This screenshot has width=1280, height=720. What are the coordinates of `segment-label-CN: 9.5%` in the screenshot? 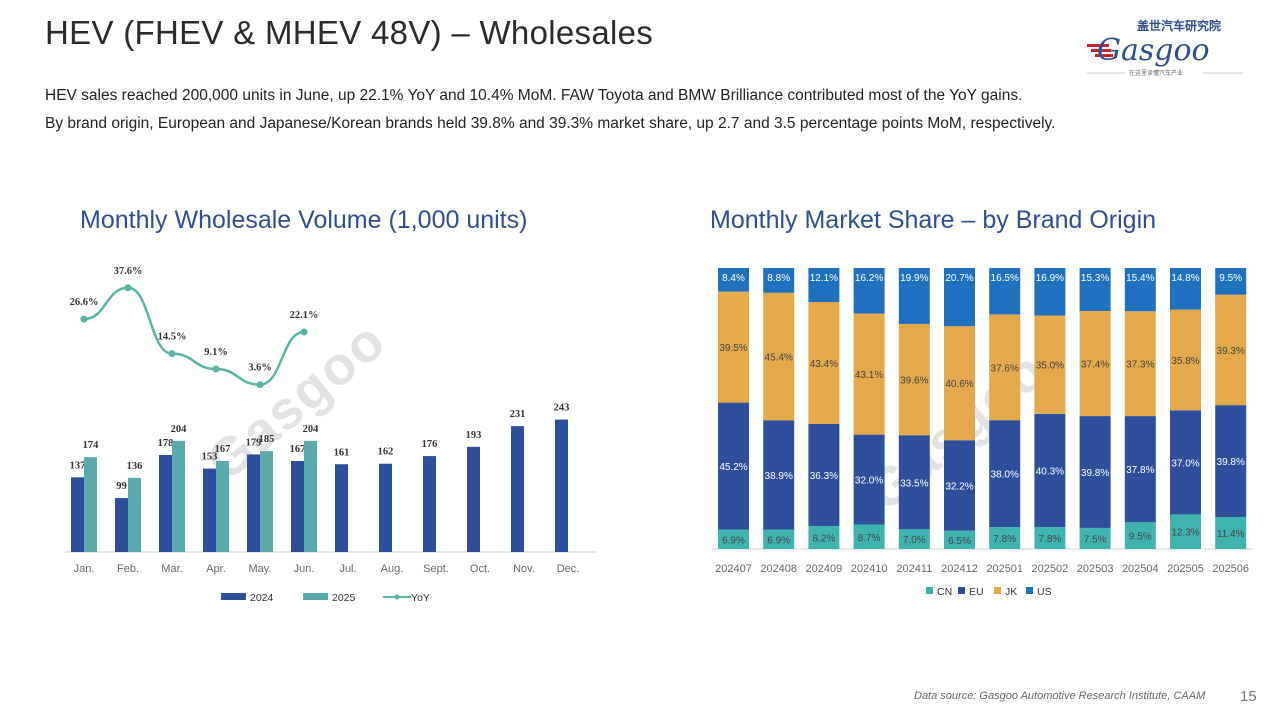 It's located at (1140, 537).